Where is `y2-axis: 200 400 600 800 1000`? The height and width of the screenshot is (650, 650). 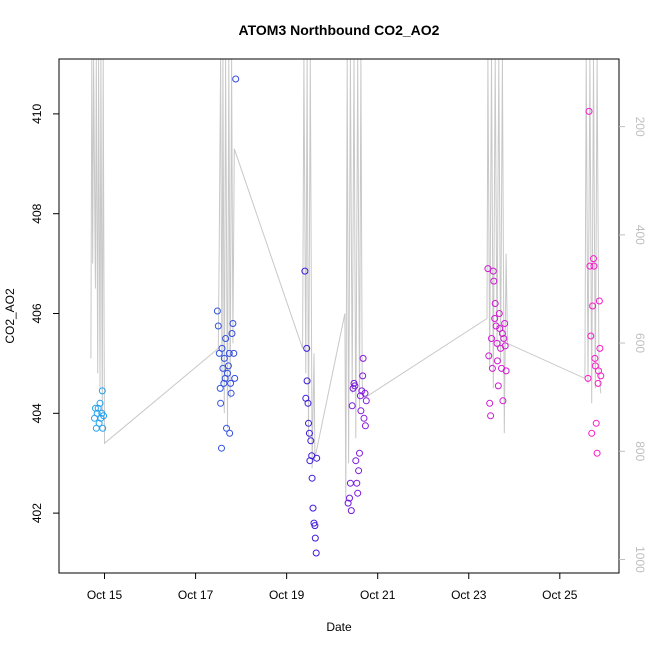
y2-axis: 200 400 600 800 1000 is located at coordinates (633, 345).